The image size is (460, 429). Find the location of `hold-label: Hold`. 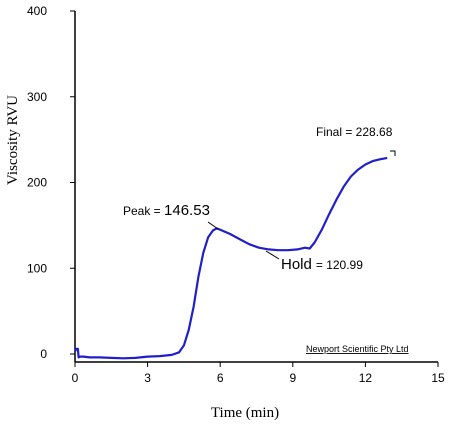

hold-label: Hold is located at coordinates (296, 264).